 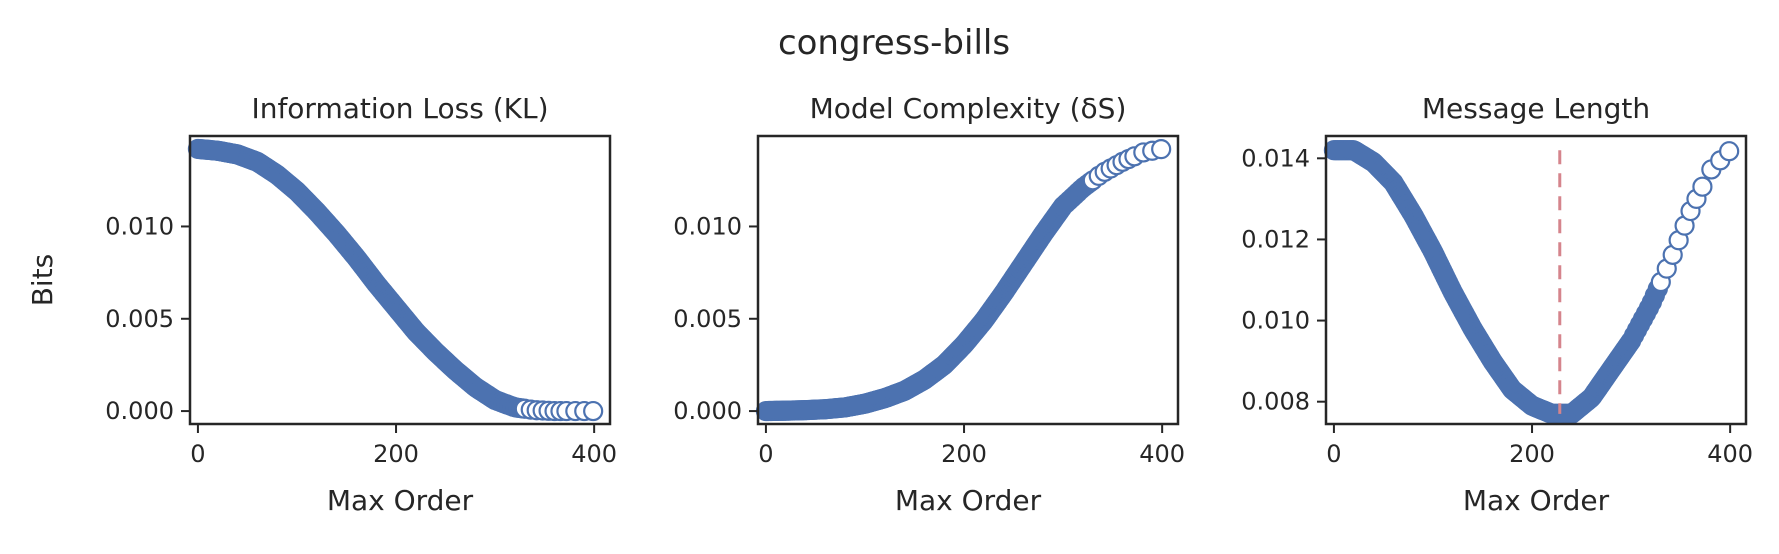 I want to click on subplot-title: Model Complexity (δS), so click(x=968, y=108).